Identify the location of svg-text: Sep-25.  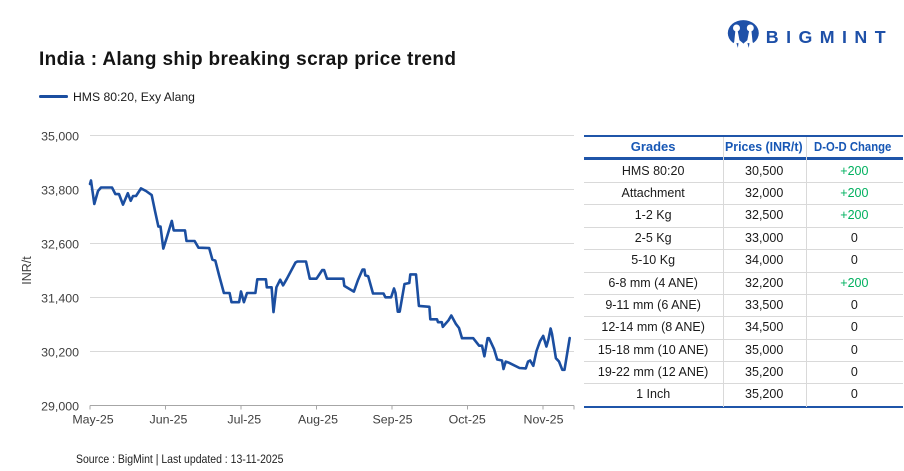
(393, 420).